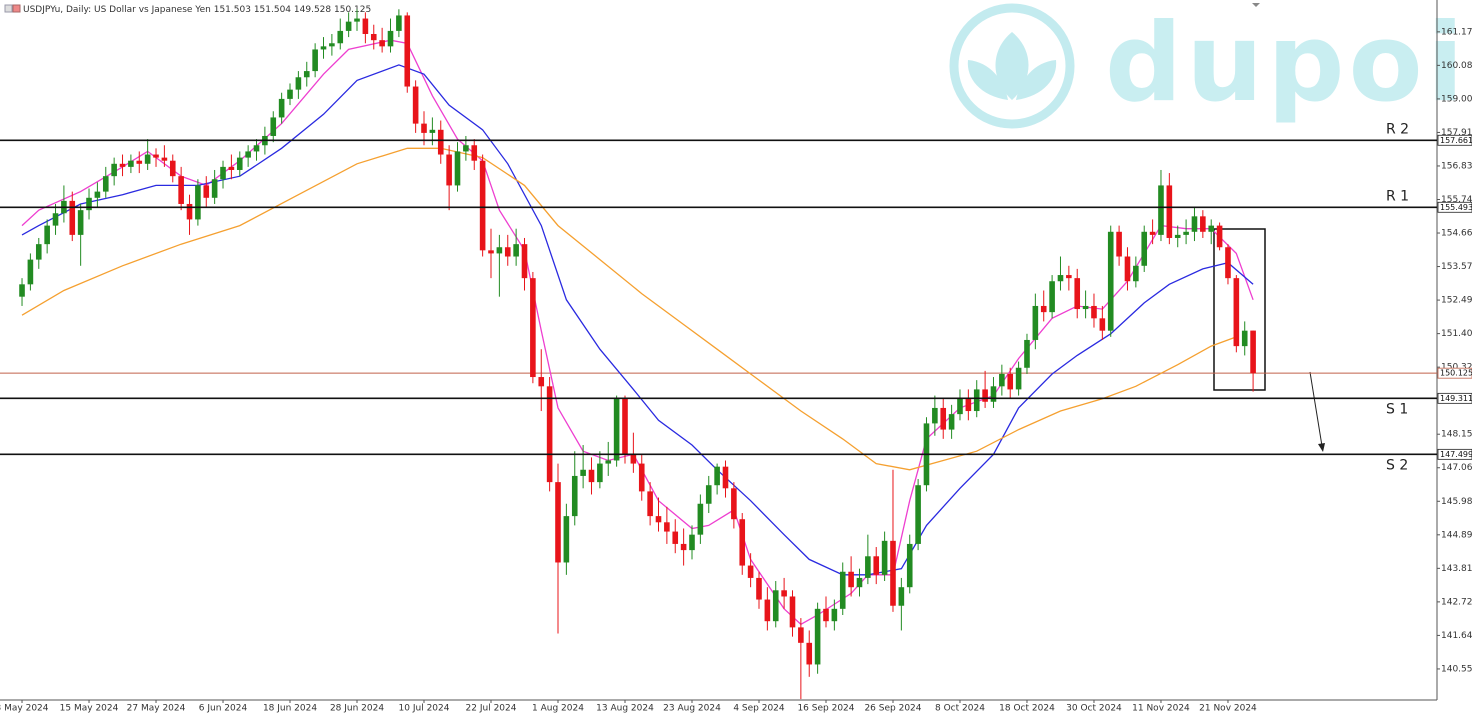  Describe the element at coordinates (1456, 99) in the screenshot. I see `y-tick-label: 159.000` at that location.